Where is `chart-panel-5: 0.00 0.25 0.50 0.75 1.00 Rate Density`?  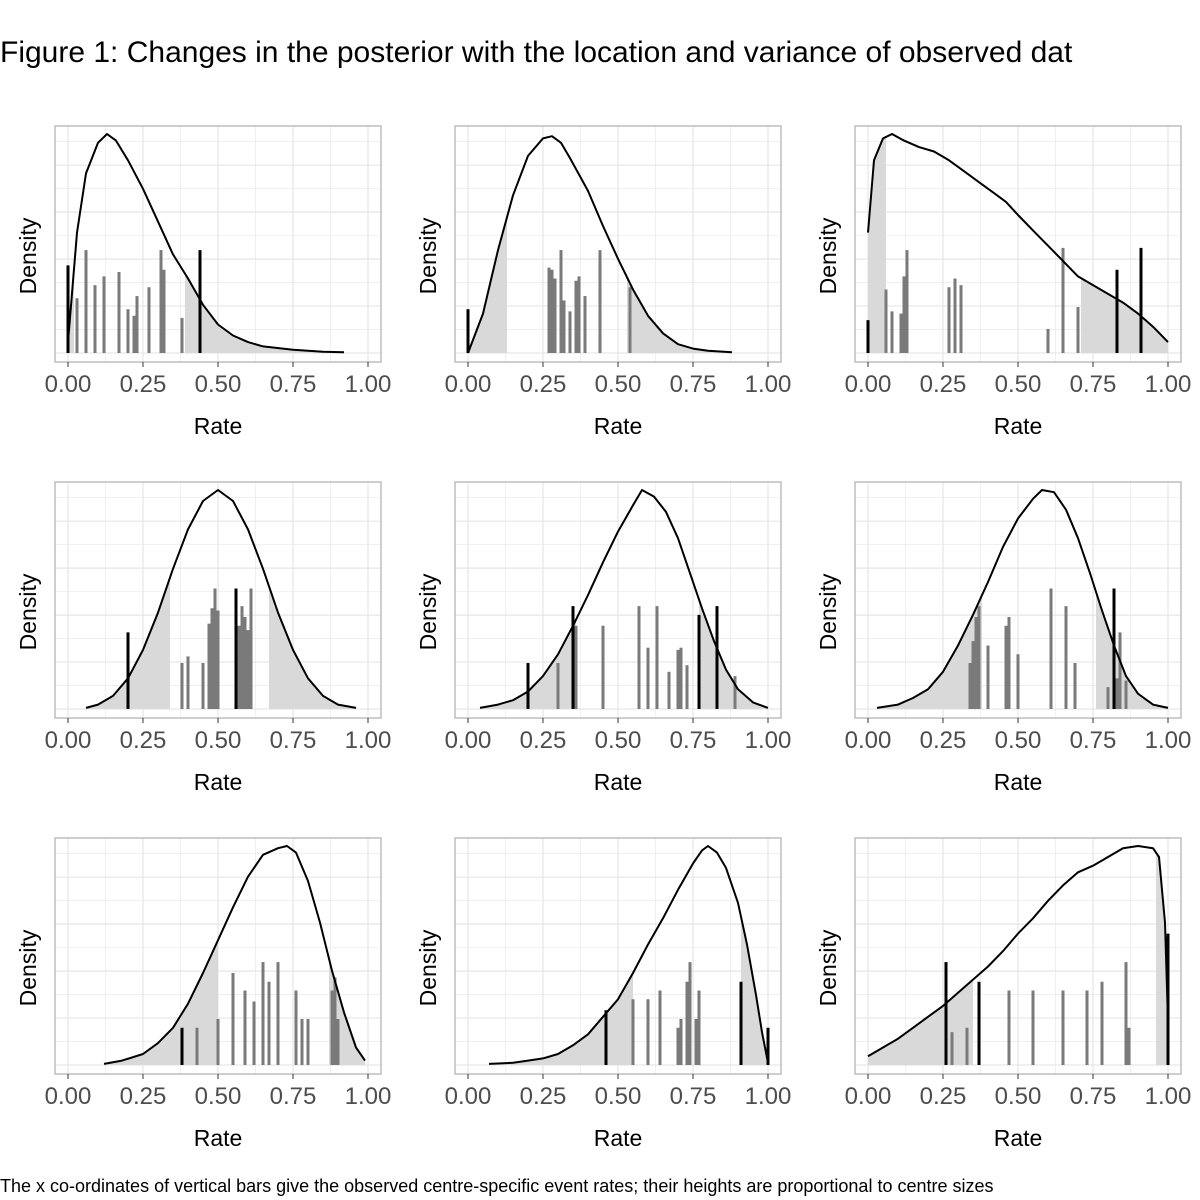 chart-panel-5: 0.00 0.25 0.50 0.75 1.00 Rate Density is located at coordinates (603, 638).